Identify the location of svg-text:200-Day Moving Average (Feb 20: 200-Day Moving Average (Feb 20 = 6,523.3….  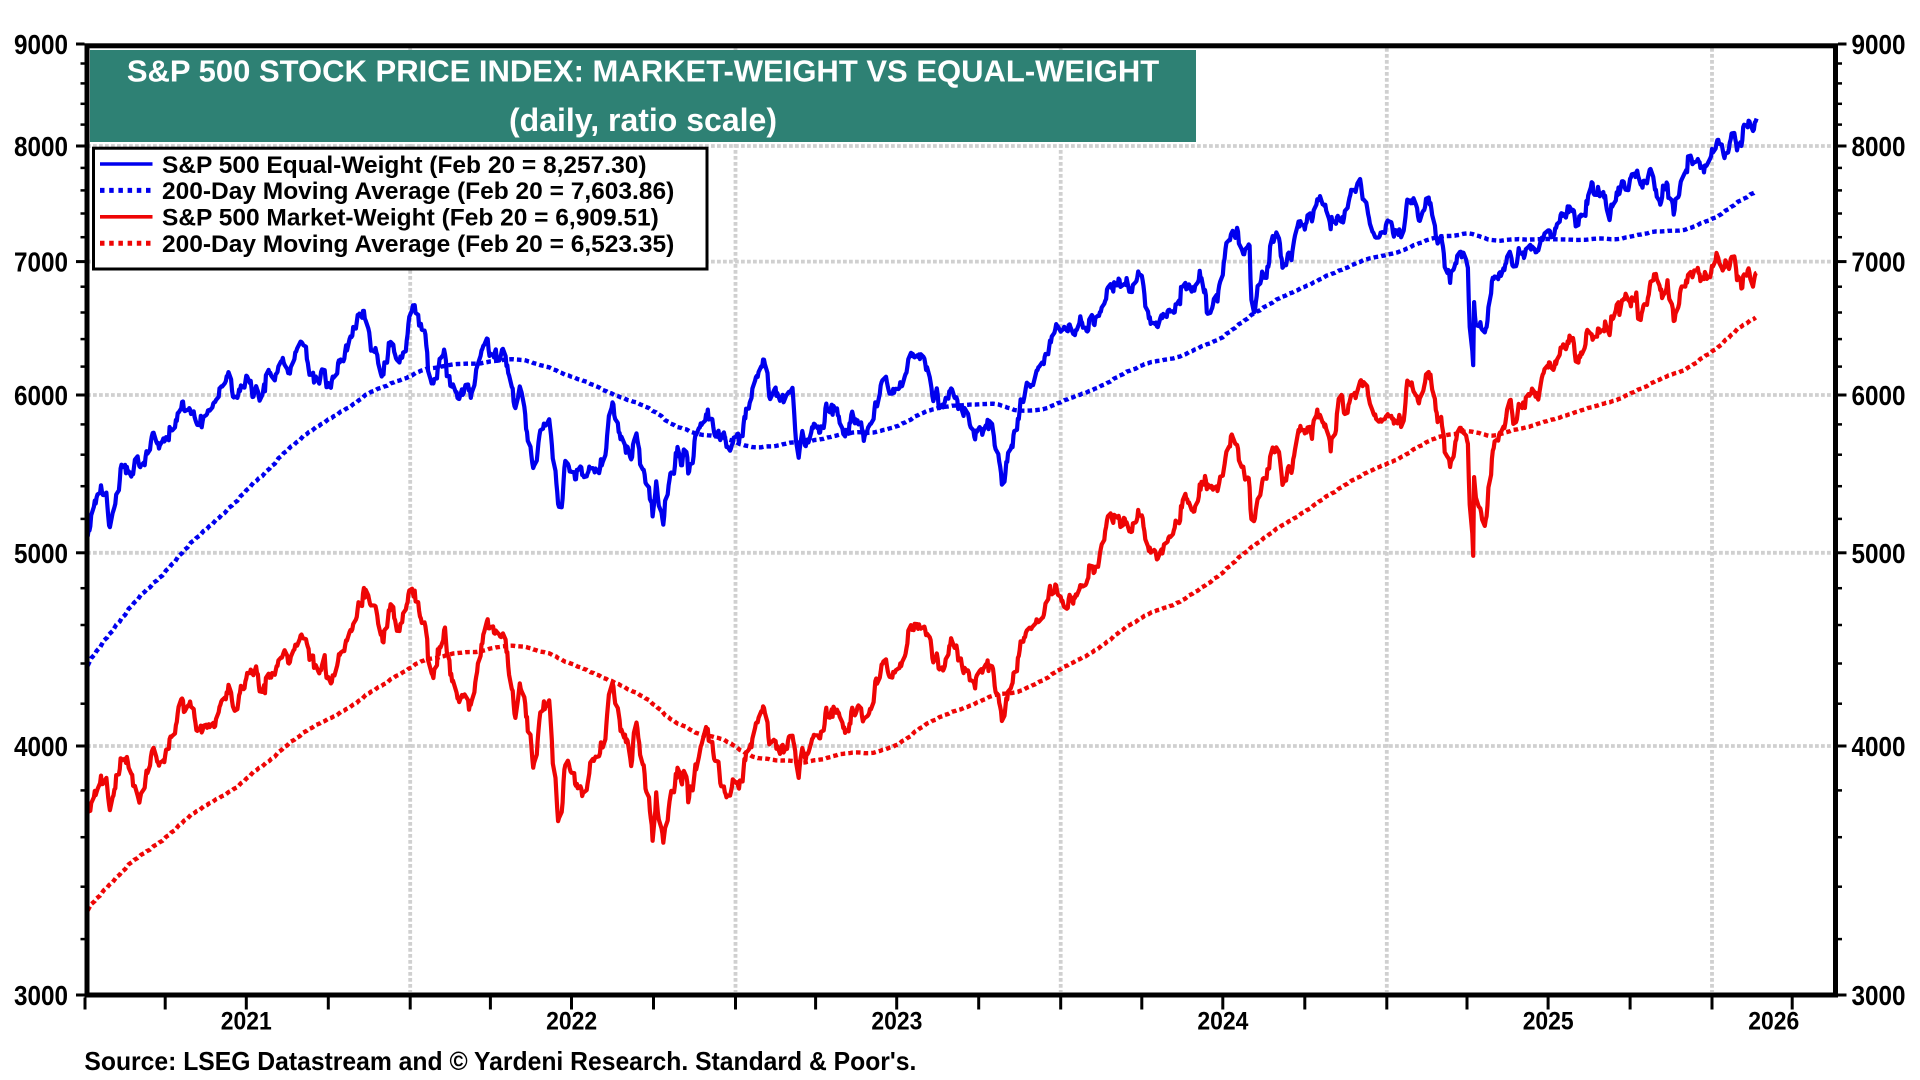
(418, 244).